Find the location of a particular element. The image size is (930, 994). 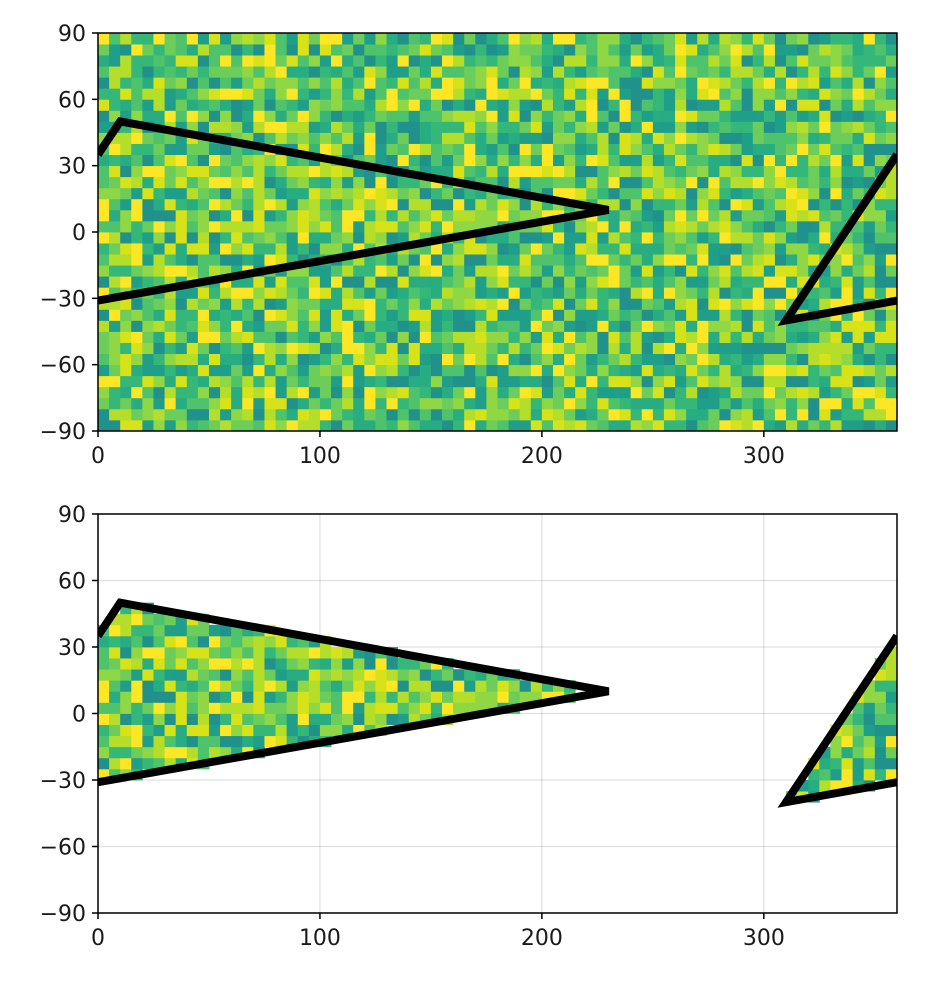

x-tick-label: 200 is located at coordinates (542, 456).